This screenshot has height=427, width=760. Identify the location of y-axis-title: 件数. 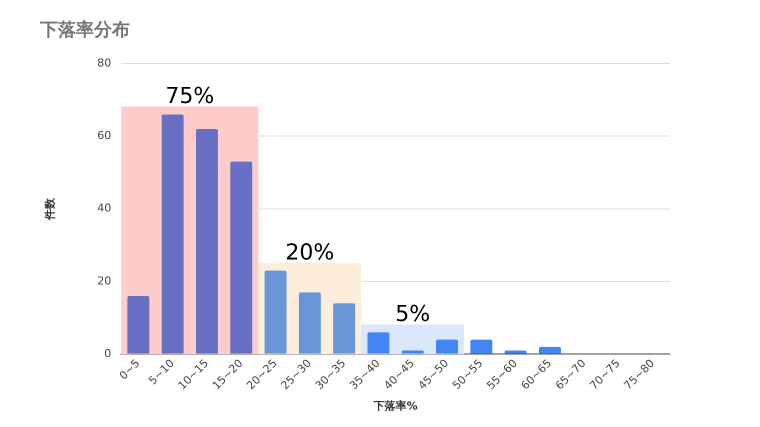
(49, 208).